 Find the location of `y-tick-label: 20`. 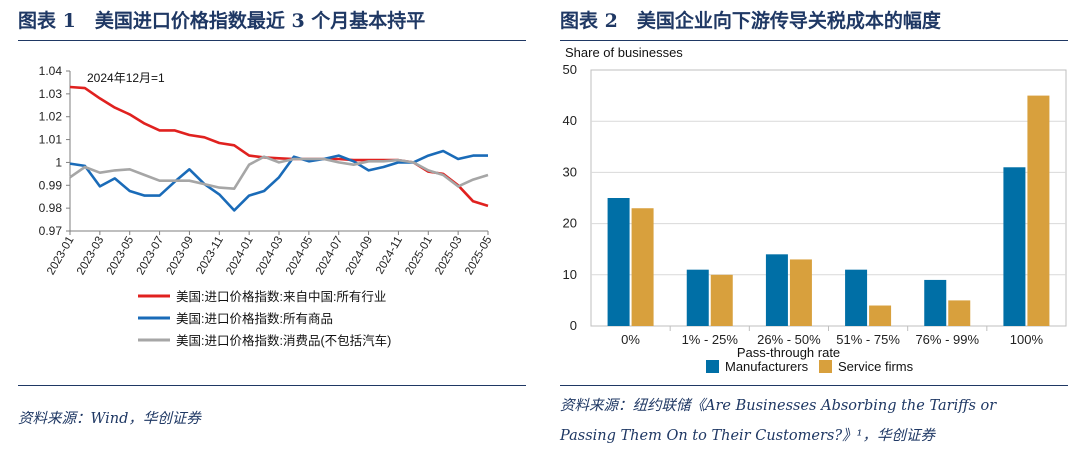

y-tick-label: 20 is located at coordinates (570, 223).